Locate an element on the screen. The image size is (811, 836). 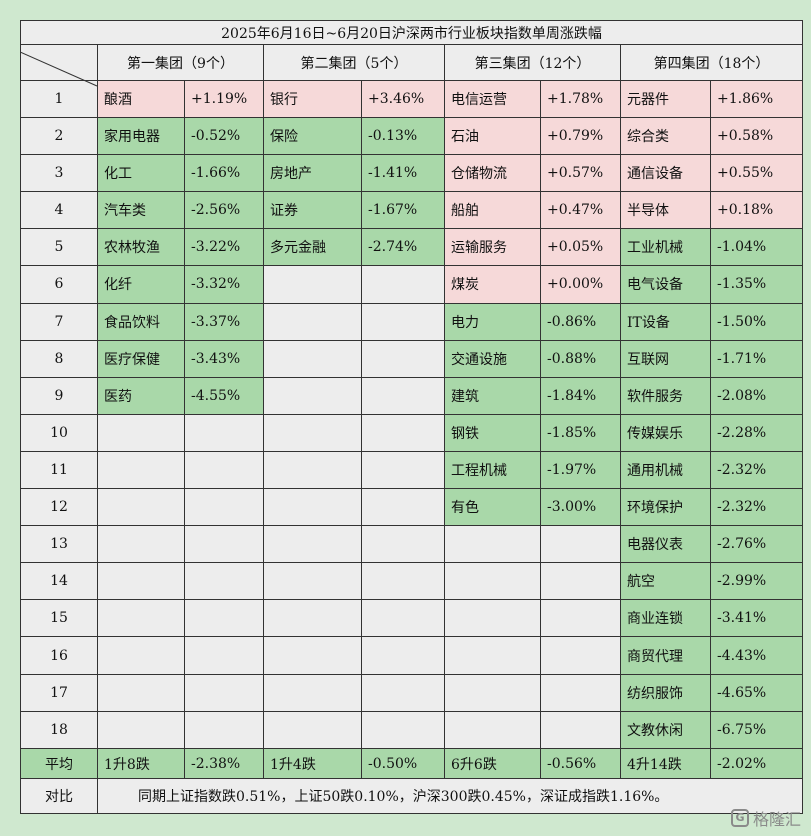
sector-name: 纺织服饰 is located at coordinates (665, 692).